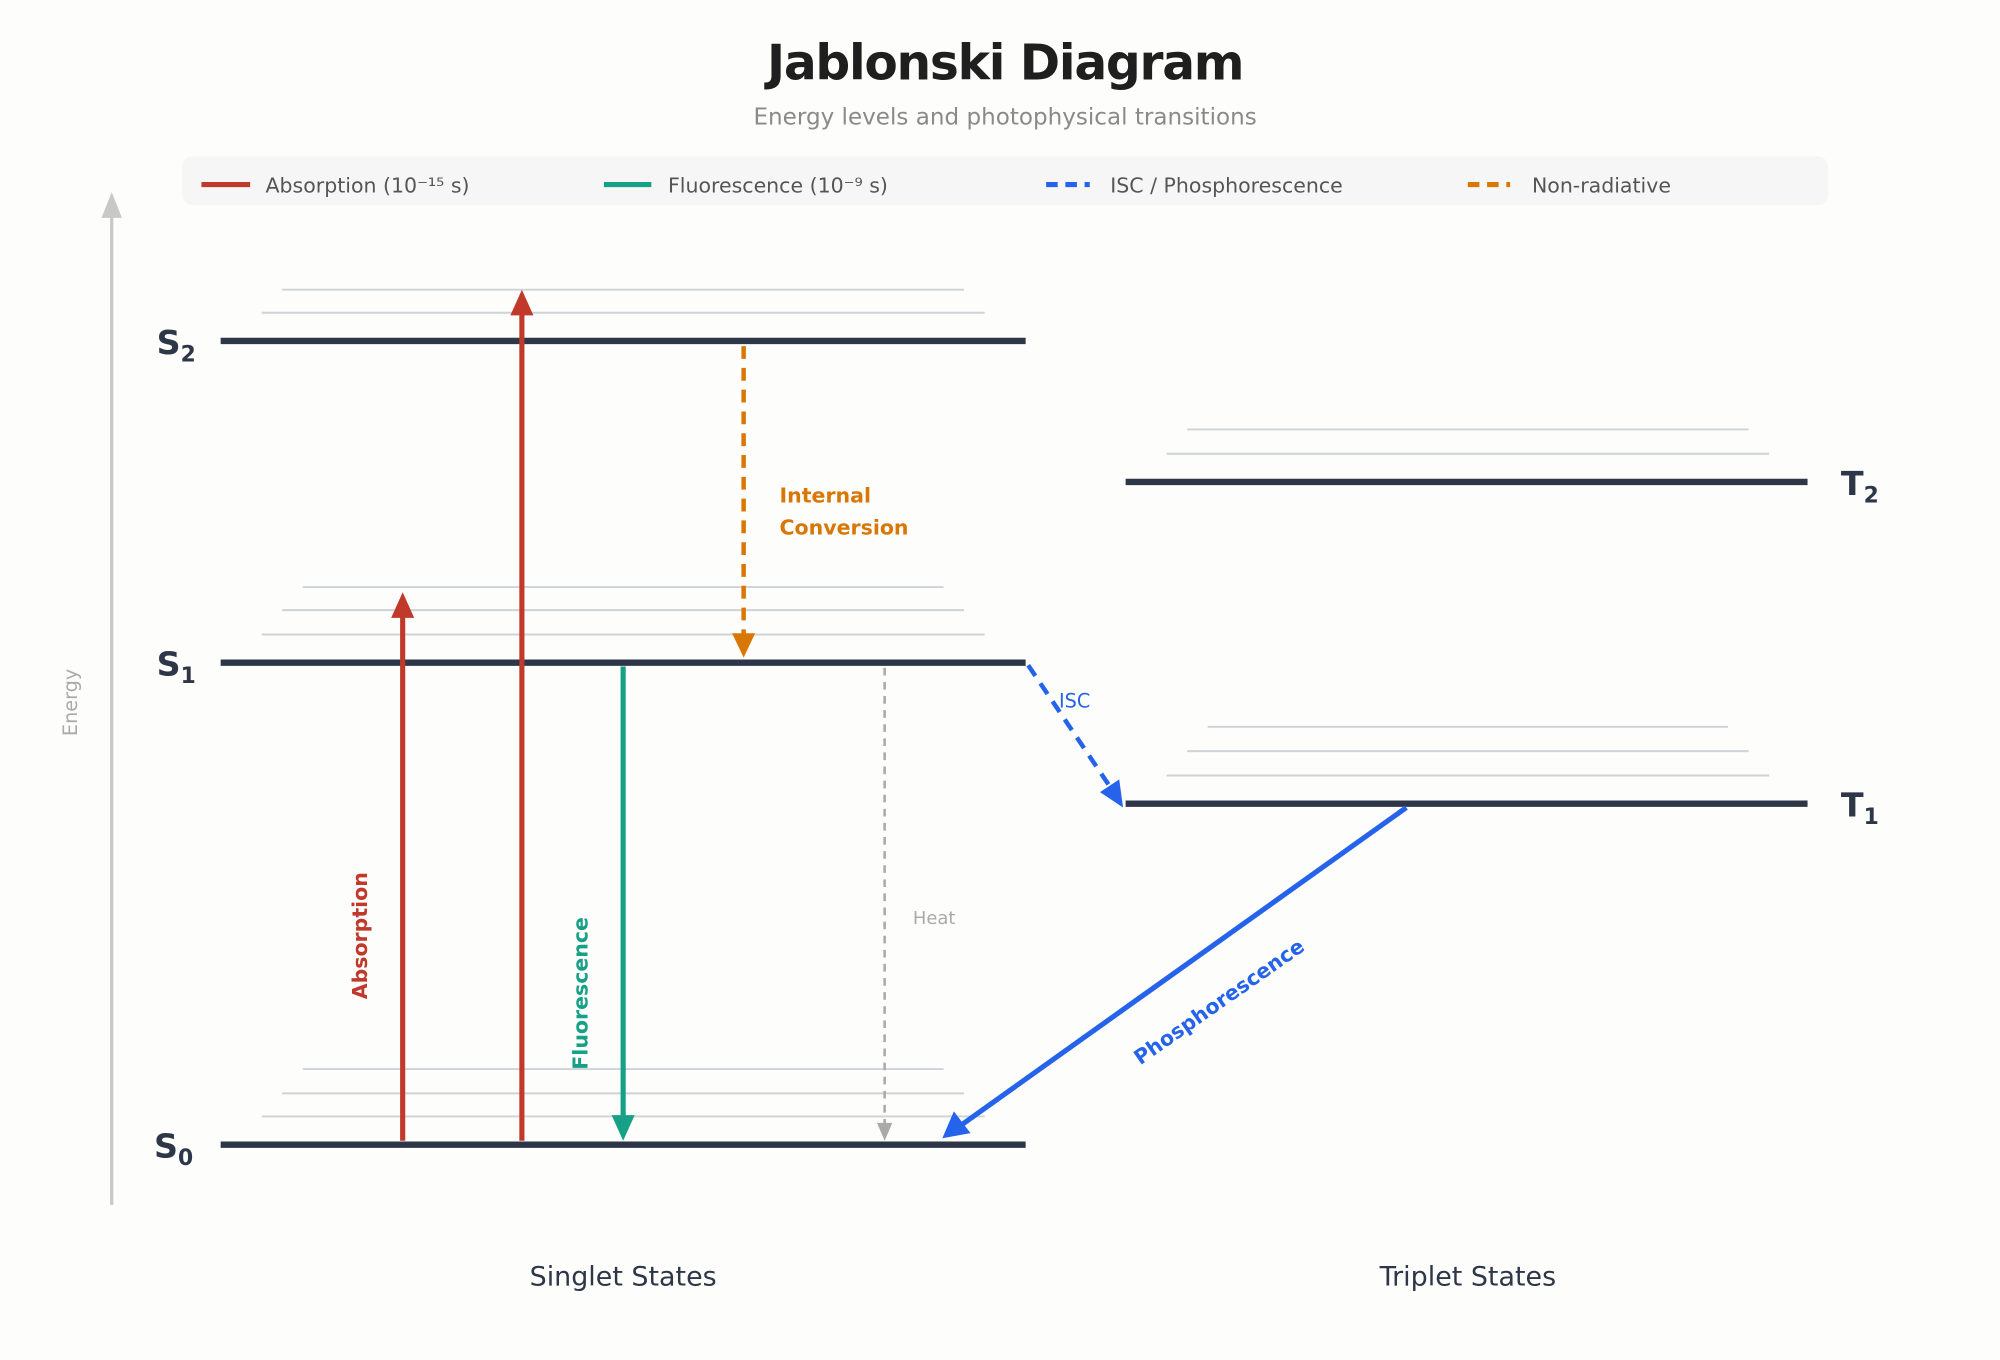  Describe the element at coordinates (1003, 63) in the screenshot. I see `diagram-title: Jablonski Diagram` at that location.